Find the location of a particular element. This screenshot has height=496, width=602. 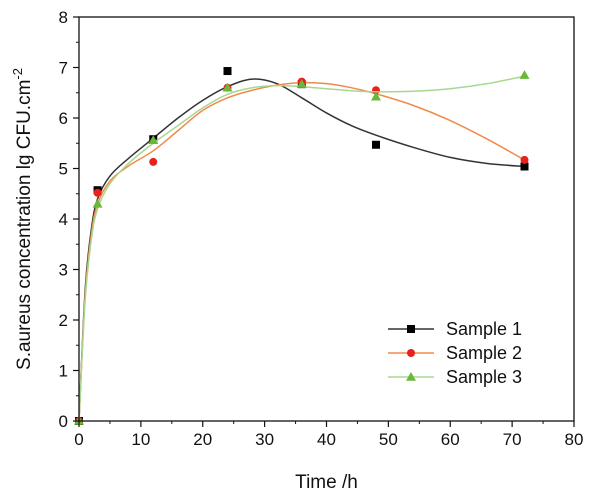

y-tick-label: 1 is located at coordinates (63, 371).